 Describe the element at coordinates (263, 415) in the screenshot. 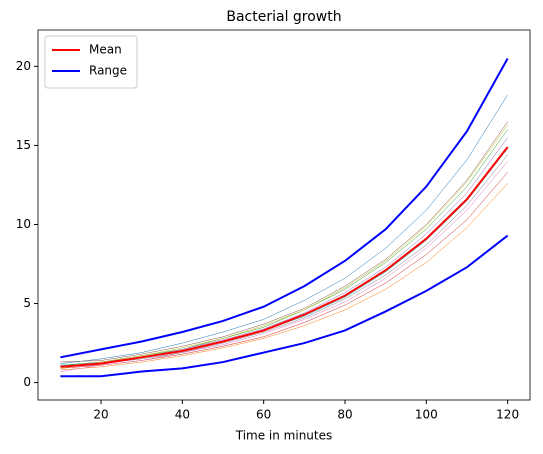

I see `x-tick-label: 60` at that location.